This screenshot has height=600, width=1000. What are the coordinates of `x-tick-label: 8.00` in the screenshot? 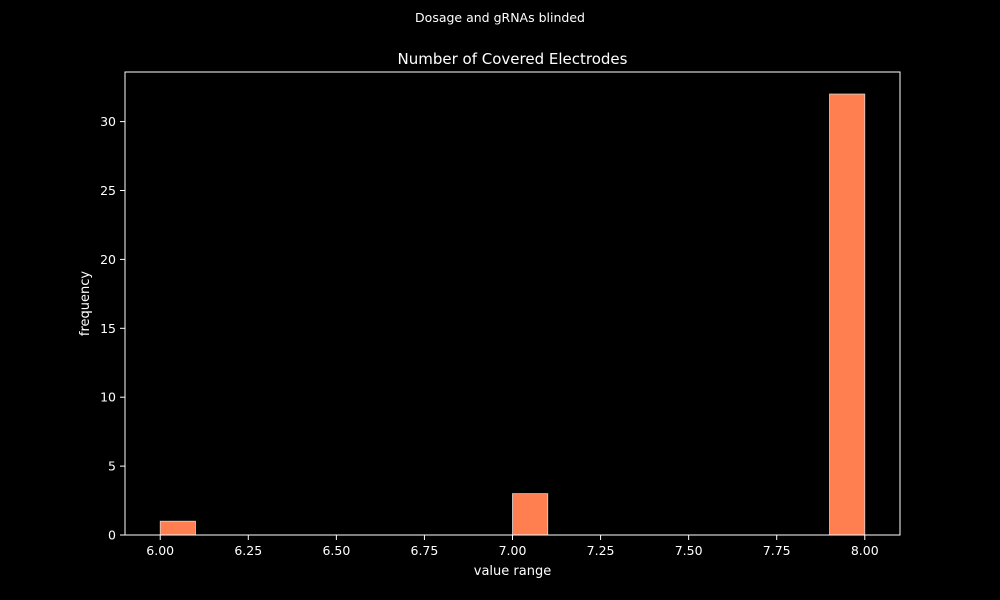 It's located at (865, 550).